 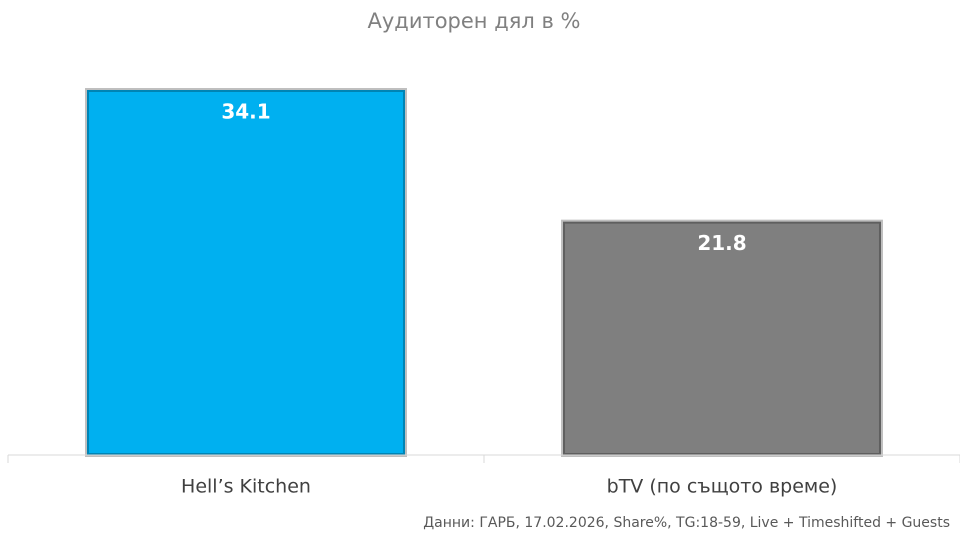 What do you see at coordinates (246, 487) in the screenshot?
I see `x-tick-label: Hell’s Kitchen` at bounding box center [246, 487].